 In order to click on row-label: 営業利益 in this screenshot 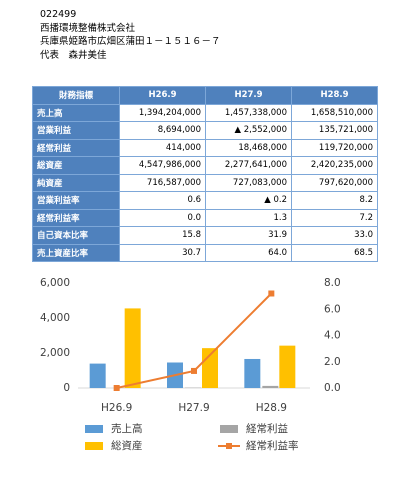, I will do `click(76, 130)`.